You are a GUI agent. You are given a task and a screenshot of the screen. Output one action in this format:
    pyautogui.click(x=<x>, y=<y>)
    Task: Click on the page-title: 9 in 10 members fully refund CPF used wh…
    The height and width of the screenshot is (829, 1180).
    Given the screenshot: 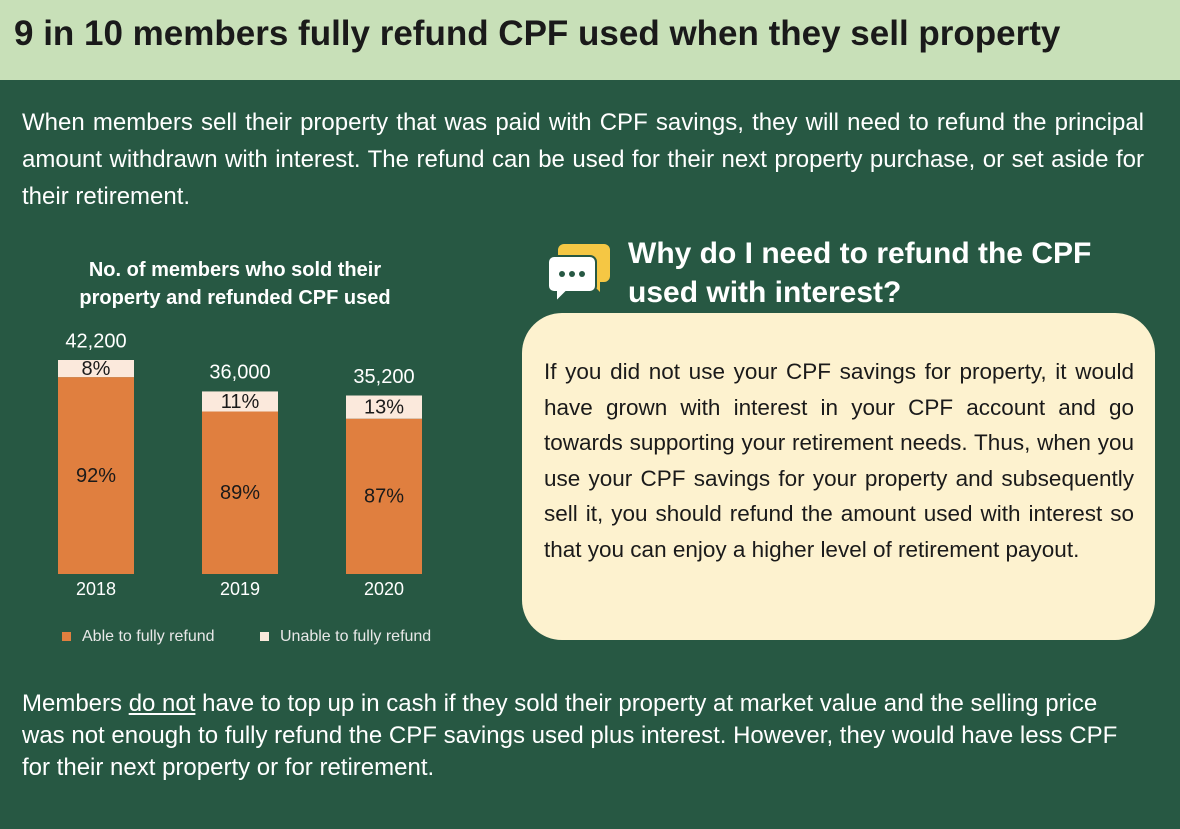 What is the action you would take?
    pyautogui.click(x=537, y=33)
    